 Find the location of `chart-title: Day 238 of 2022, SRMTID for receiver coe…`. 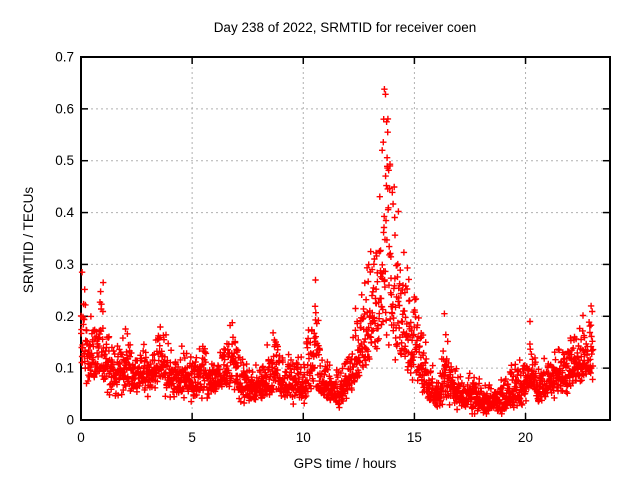

chart-title: Day 238 of 2022, SRMTID for receiver coe… is located at coordinates (345, 27).